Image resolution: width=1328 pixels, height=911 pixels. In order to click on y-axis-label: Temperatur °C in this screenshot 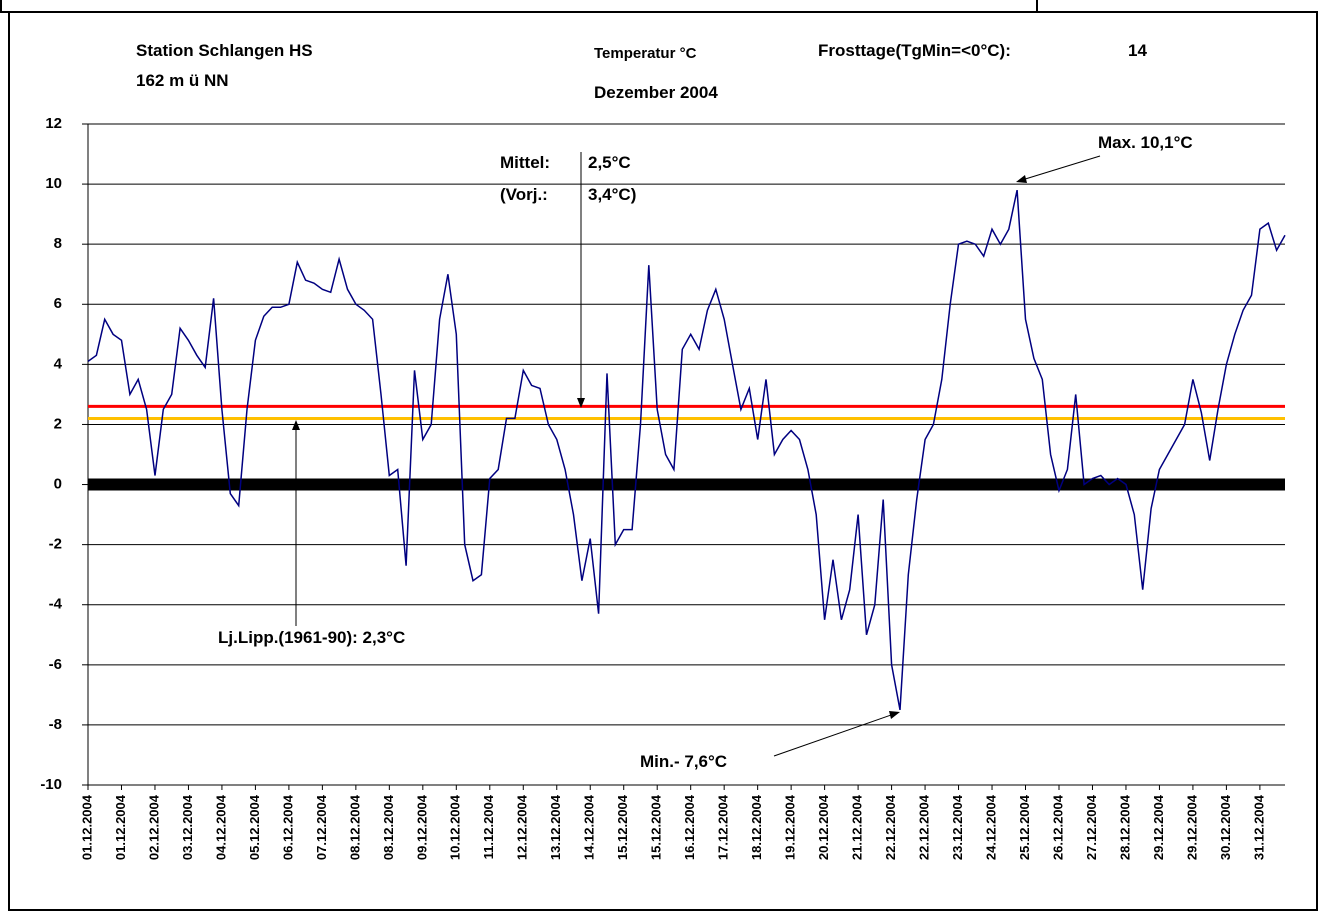, I will do `click(645, 53)`.